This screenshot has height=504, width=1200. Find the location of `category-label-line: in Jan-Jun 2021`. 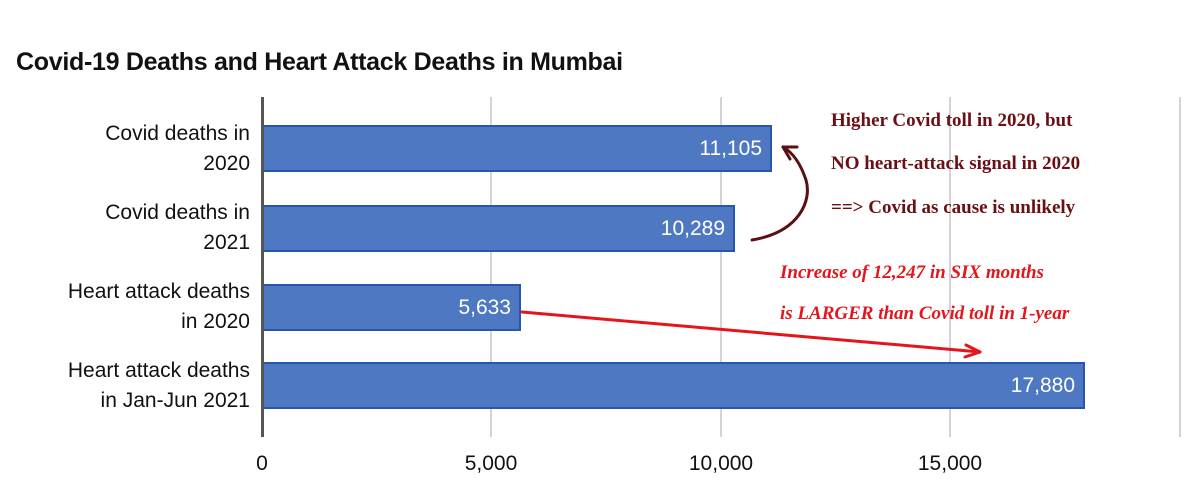

category-label-line: in Jan-Jun 2021 is located at coordinates (175, 400).